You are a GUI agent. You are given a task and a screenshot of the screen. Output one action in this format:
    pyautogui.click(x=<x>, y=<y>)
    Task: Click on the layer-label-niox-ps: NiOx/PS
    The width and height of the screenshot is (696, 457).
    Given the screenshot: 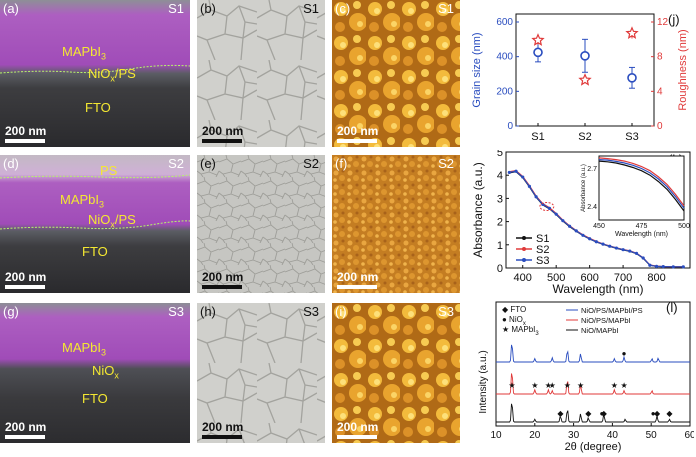 What is the action you would take?
    pyautogui.click(x=112, y=221)
    